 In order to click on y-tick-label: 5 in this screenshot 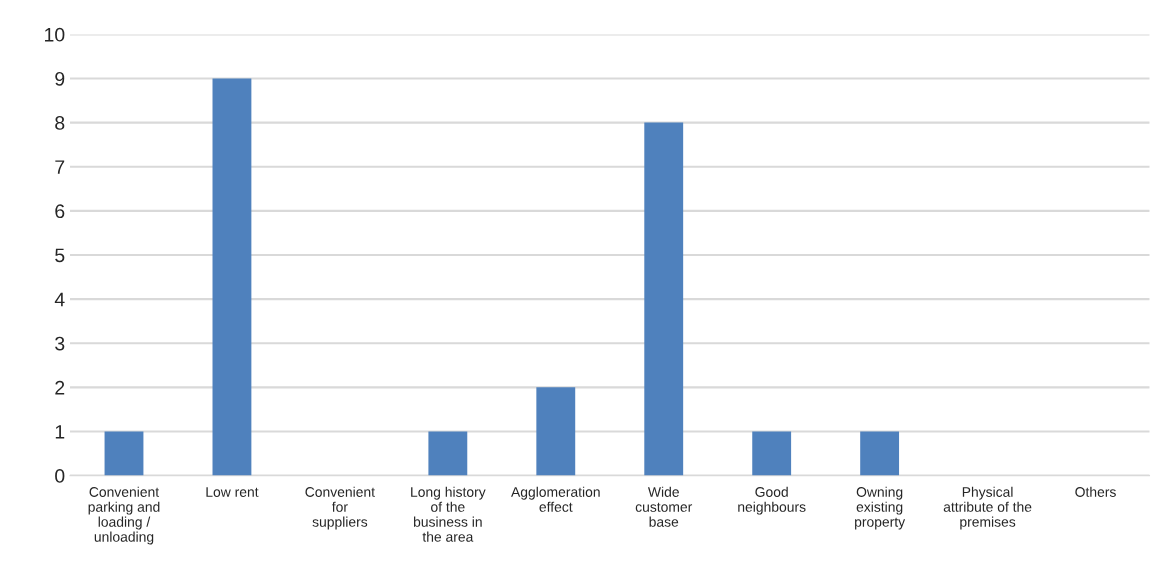, I will do `click(60, 255)`.